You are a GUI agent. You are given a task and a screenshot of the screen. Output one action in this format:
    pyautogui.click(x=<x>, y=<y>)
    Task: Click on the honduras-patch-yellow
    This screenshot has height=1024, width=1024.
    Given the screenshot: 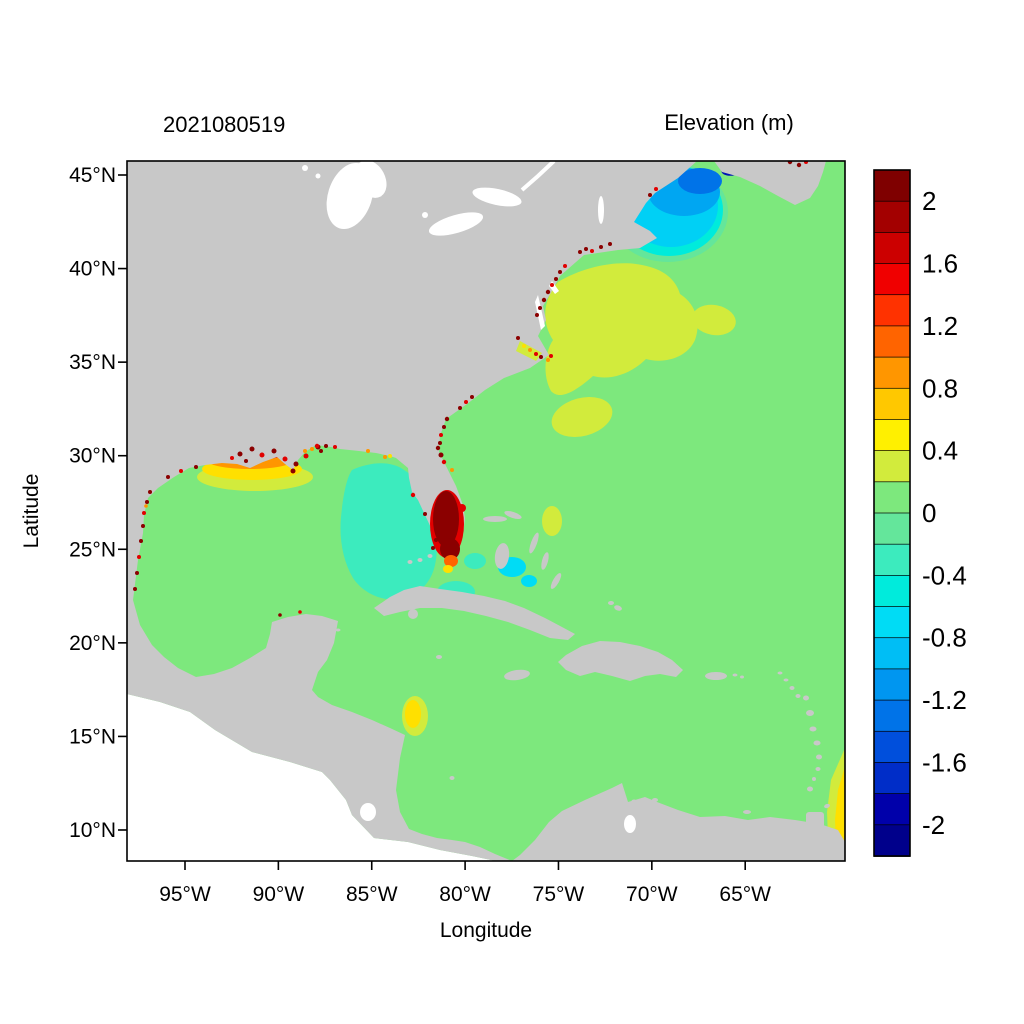 What is the action you would take?
    pyautogui.click(x=413, y=714)
    